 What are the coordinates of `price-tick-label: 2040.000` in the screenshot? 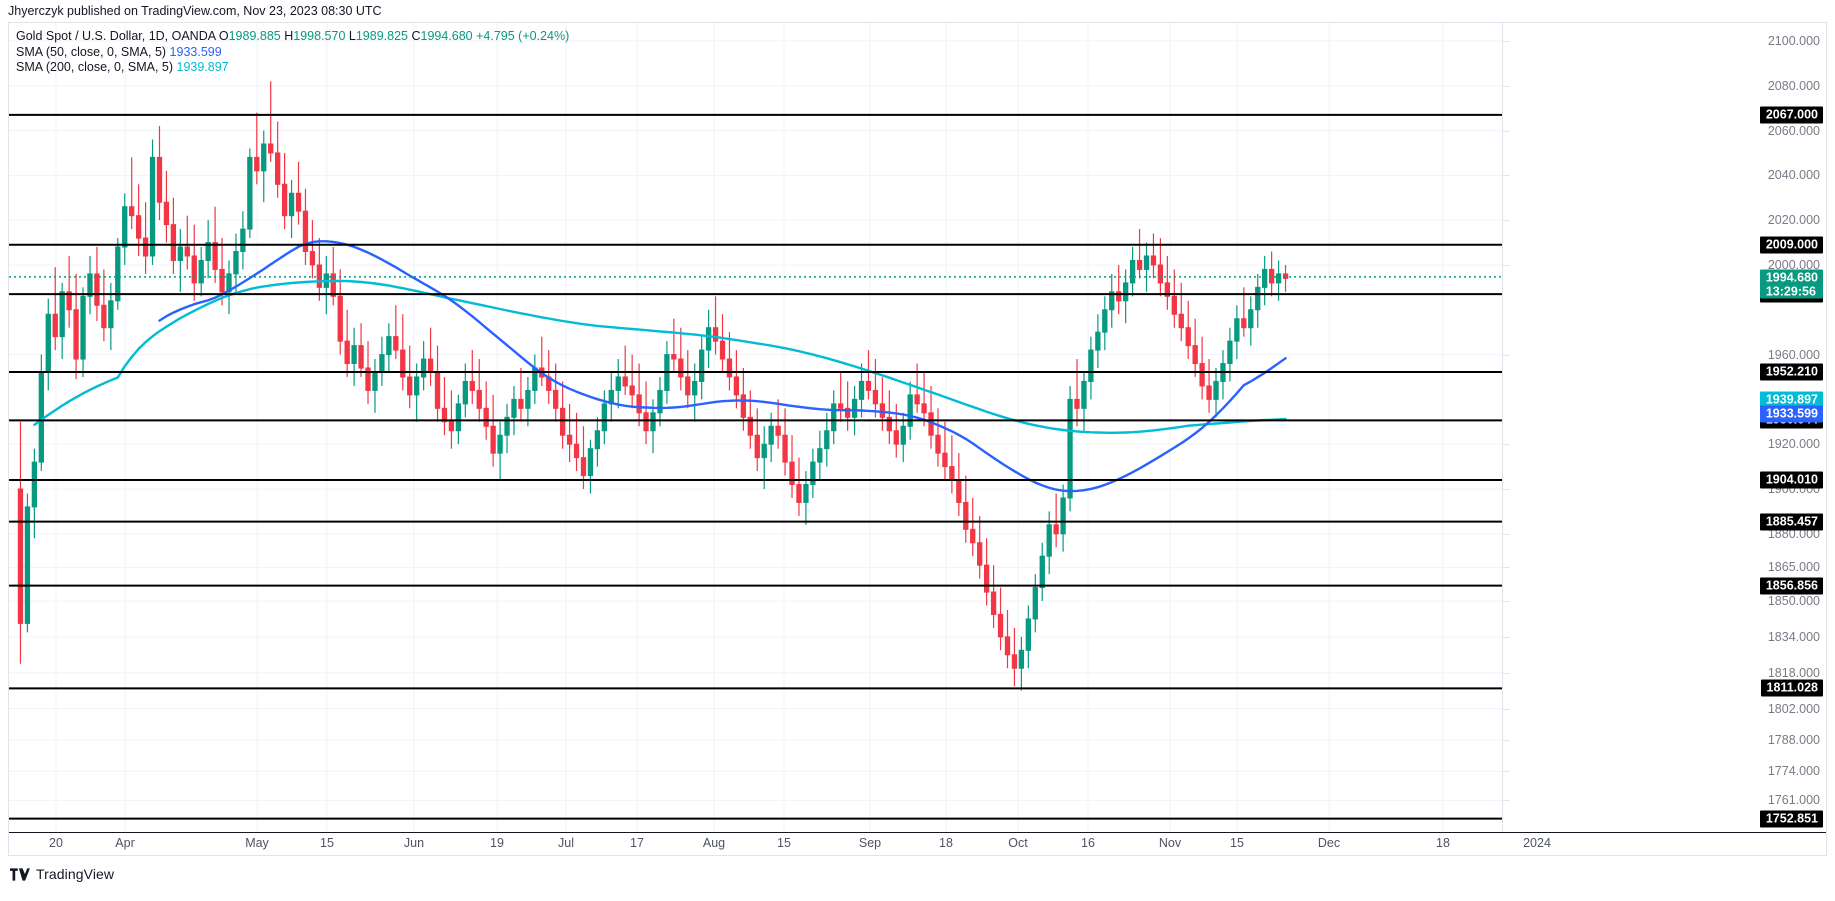 It's located at (1793, 175).